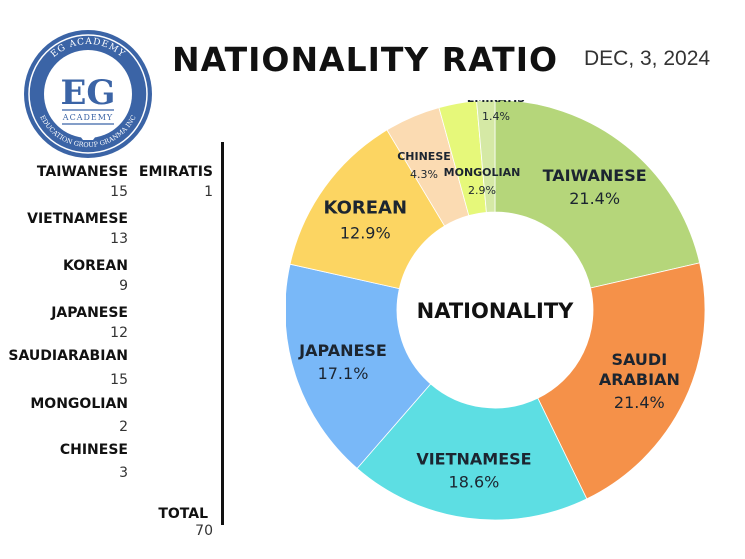  Describe the element at coordinates (594, 198) in the screenshot. I see `slice-pct-taiwanese: 21.4%` at that location.